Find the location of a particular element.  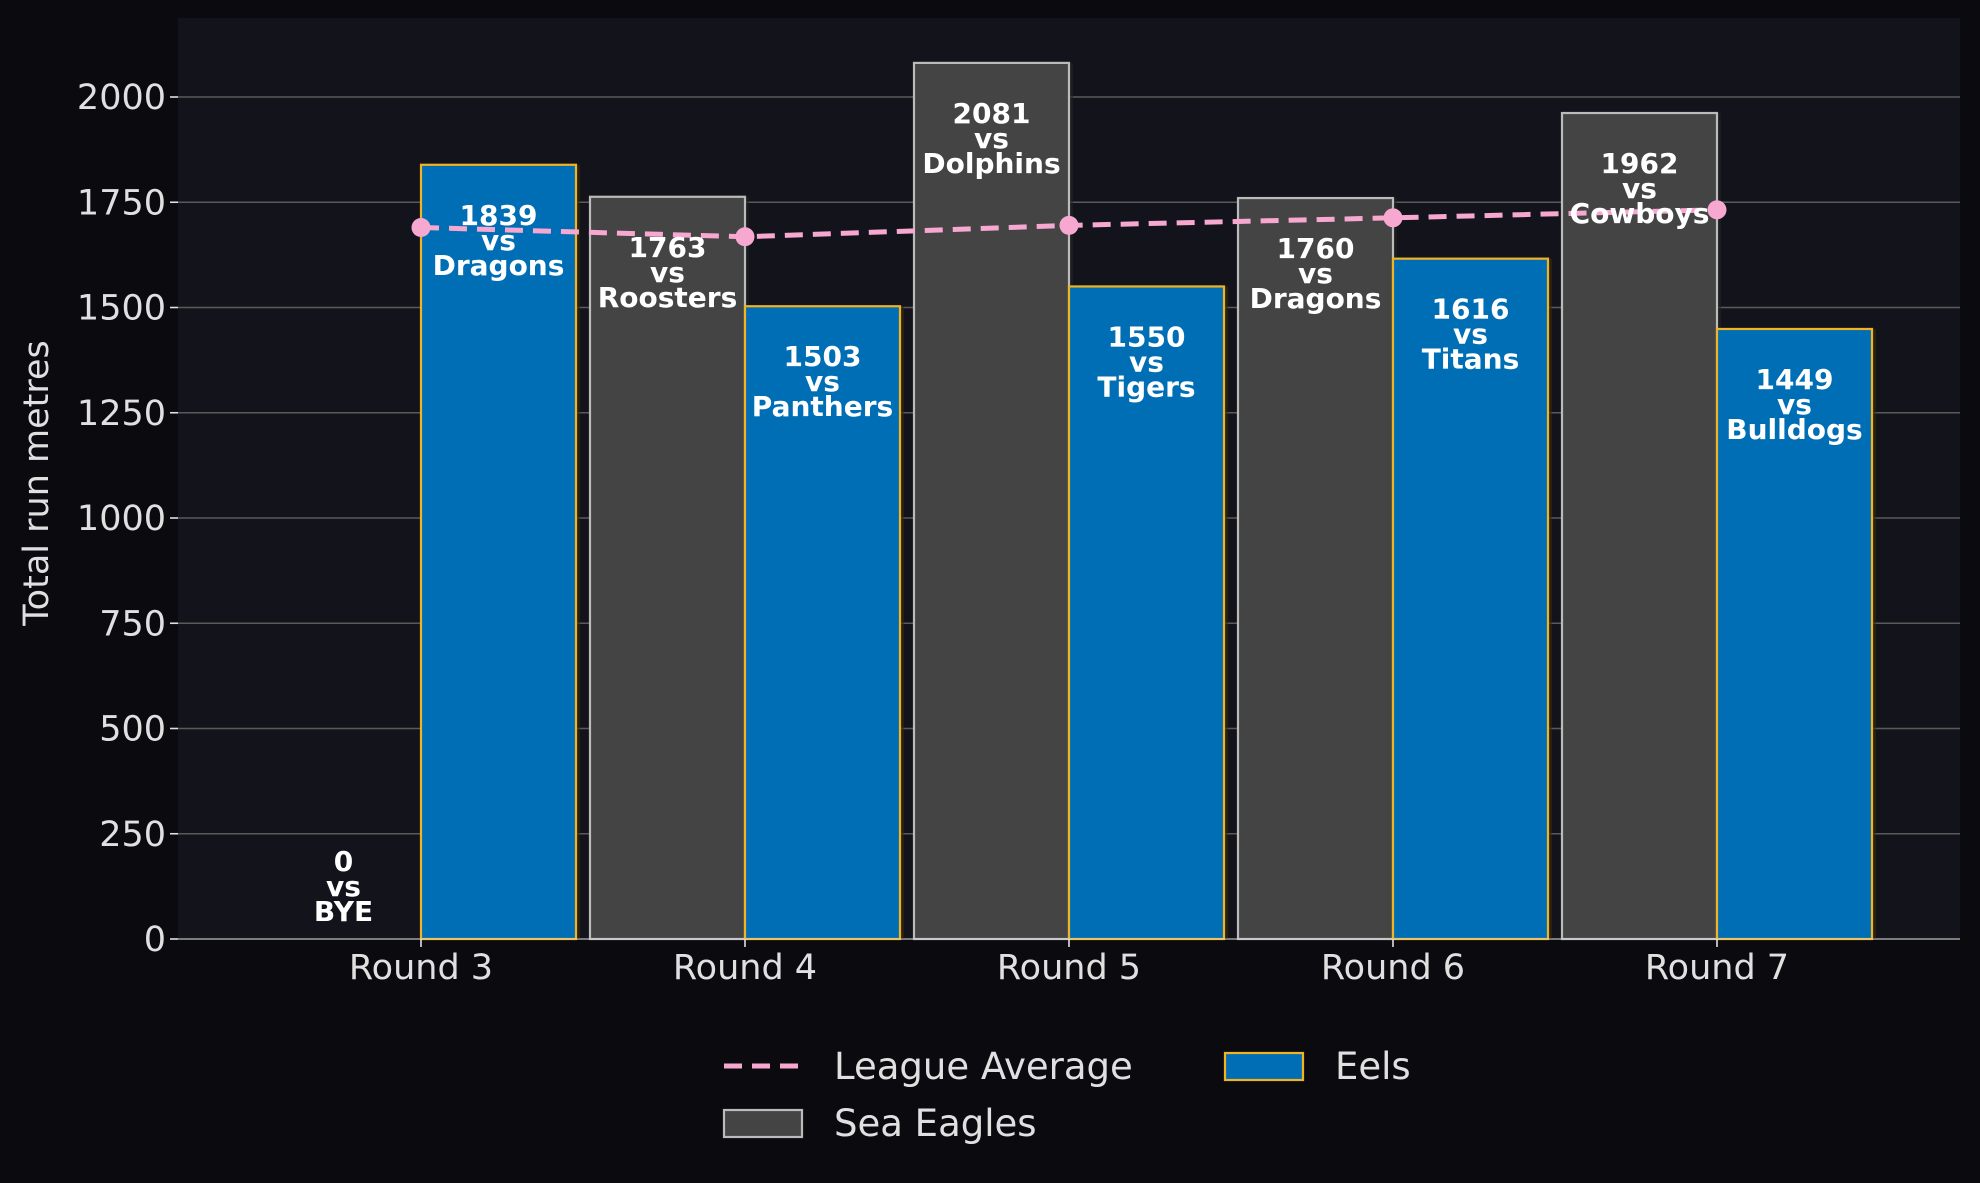

x-tick-label: Round 6 is located at coordinates (1393, 968).